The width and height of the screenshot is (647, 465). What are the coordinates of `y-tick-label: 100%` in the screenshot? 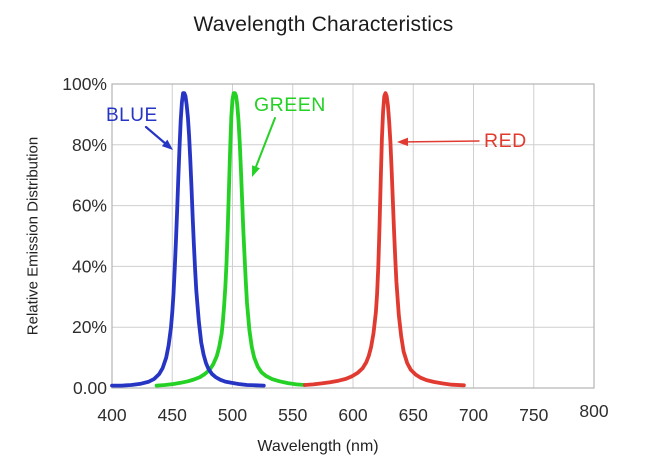 It's located at (84, 84).